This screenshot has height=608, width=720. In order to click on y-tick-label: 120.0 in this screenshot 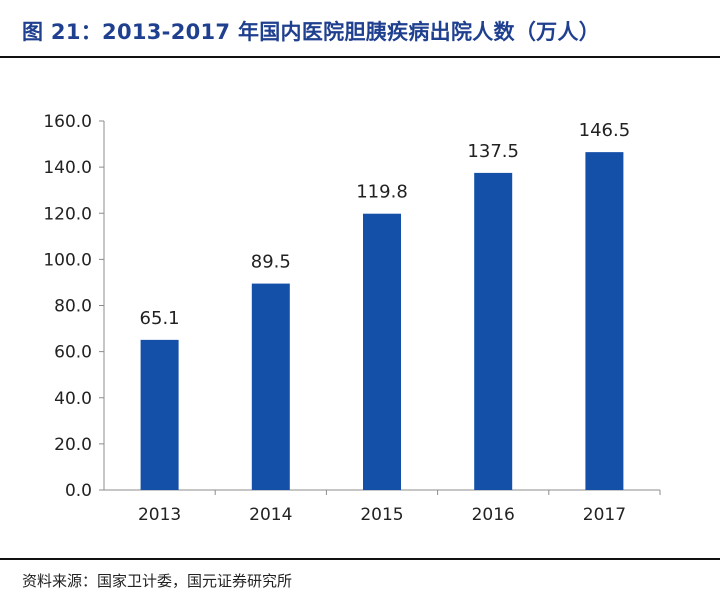, I will do `click(67, 214)`.